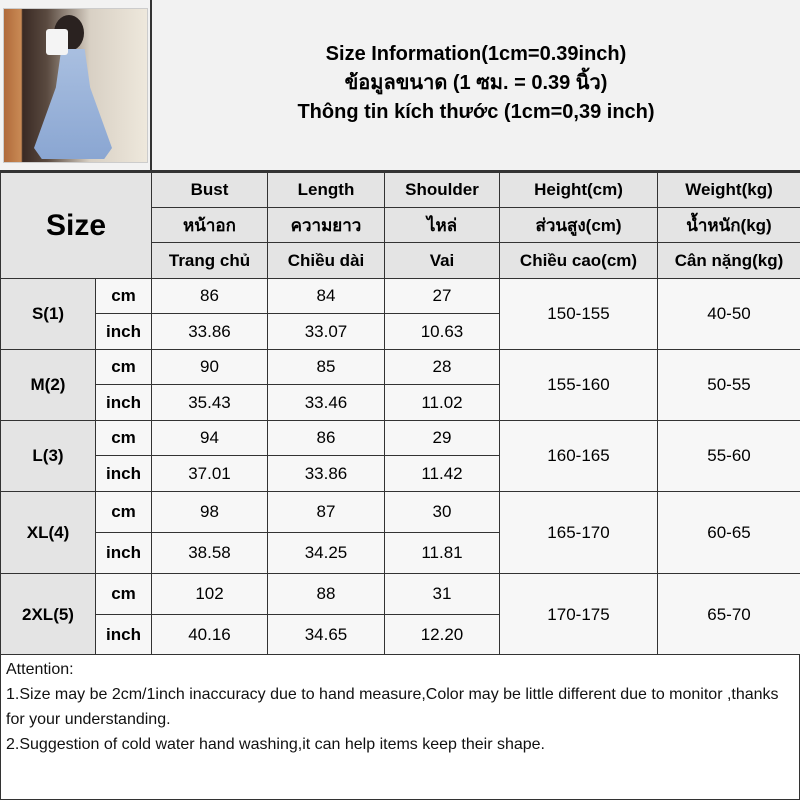  I want to click on measurement-cell: 34.65, so click(326, 635).